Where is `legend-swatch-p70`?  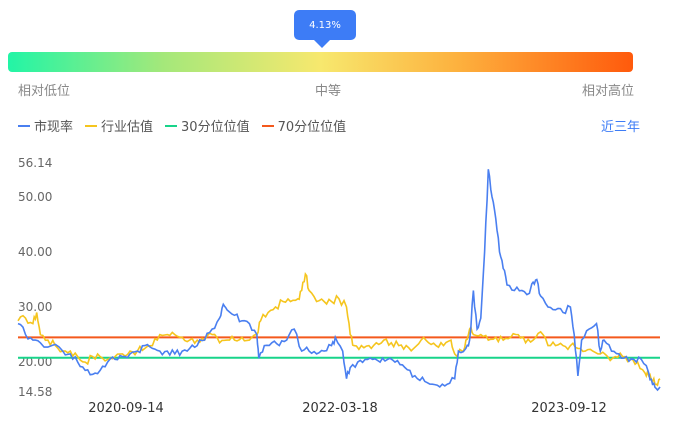 legend-swatch-p70 is located at coordinates (267, 125).